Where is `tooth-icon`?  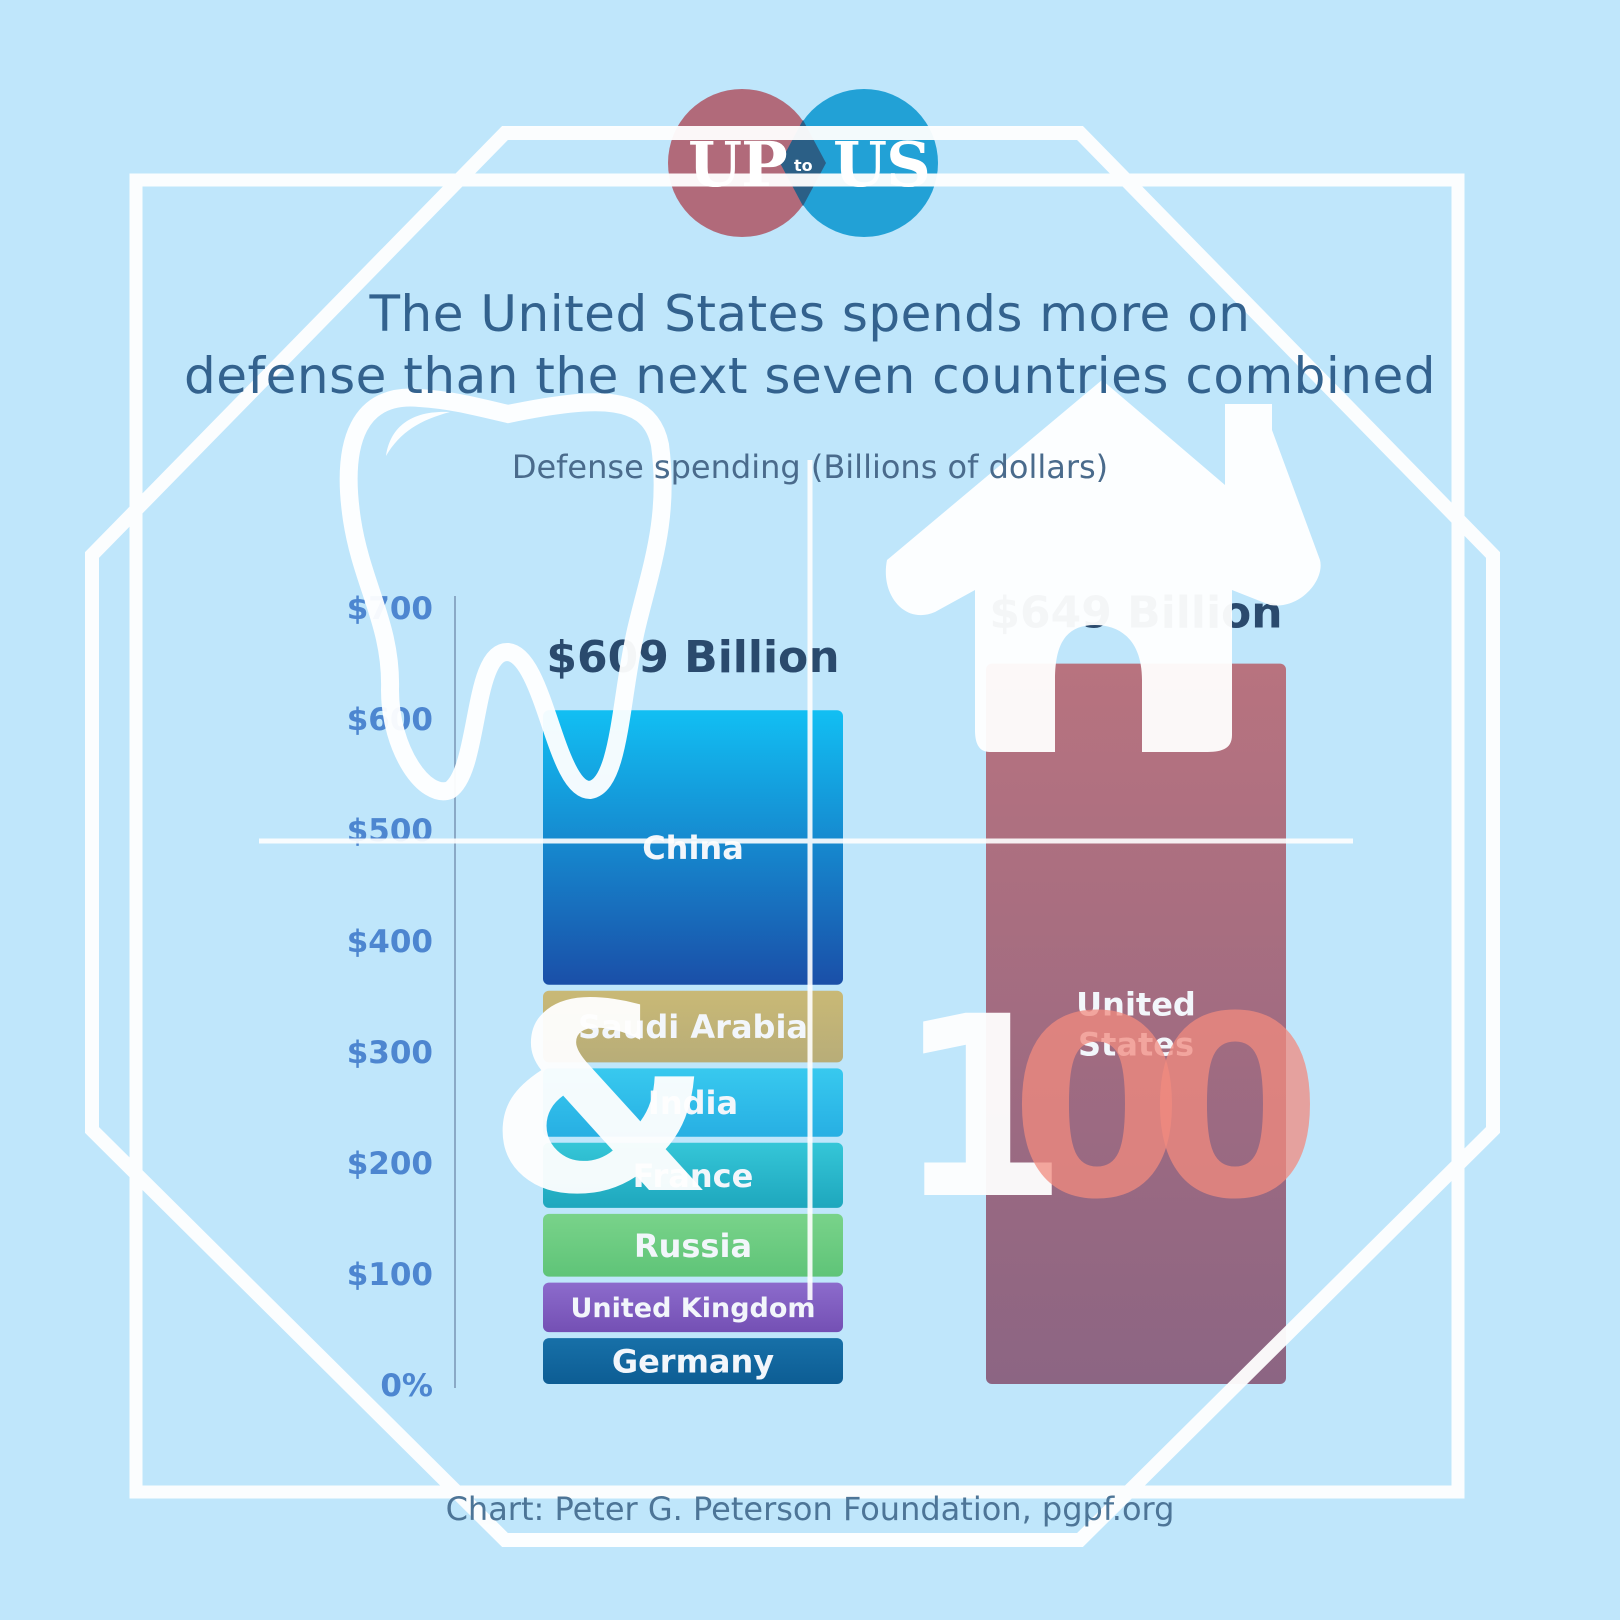 tooth-icon is located at coordinates (505, 594).